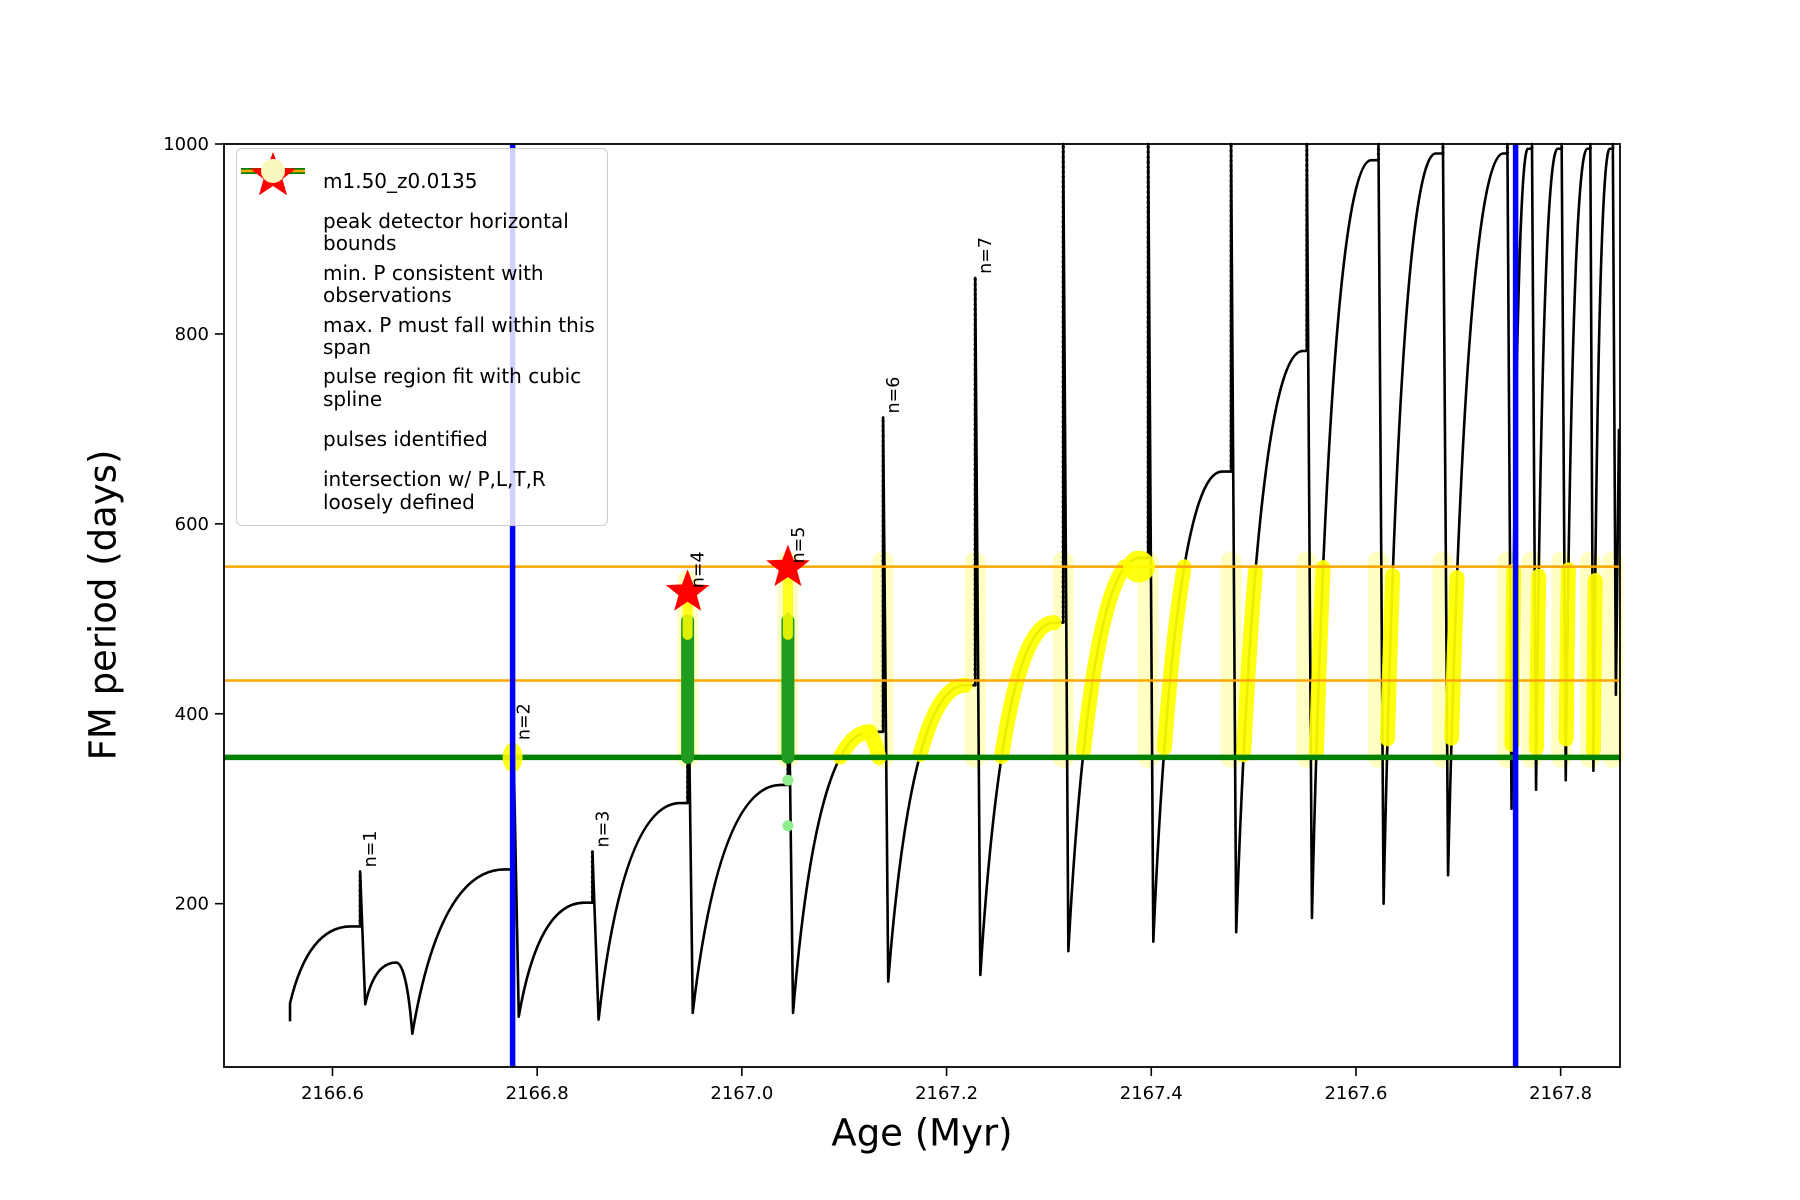  What do you see at coordinates (922, 1133) in the screenshot?
I see `x-axis-label: Age (Myr)` at bounding box center [922, 1133].